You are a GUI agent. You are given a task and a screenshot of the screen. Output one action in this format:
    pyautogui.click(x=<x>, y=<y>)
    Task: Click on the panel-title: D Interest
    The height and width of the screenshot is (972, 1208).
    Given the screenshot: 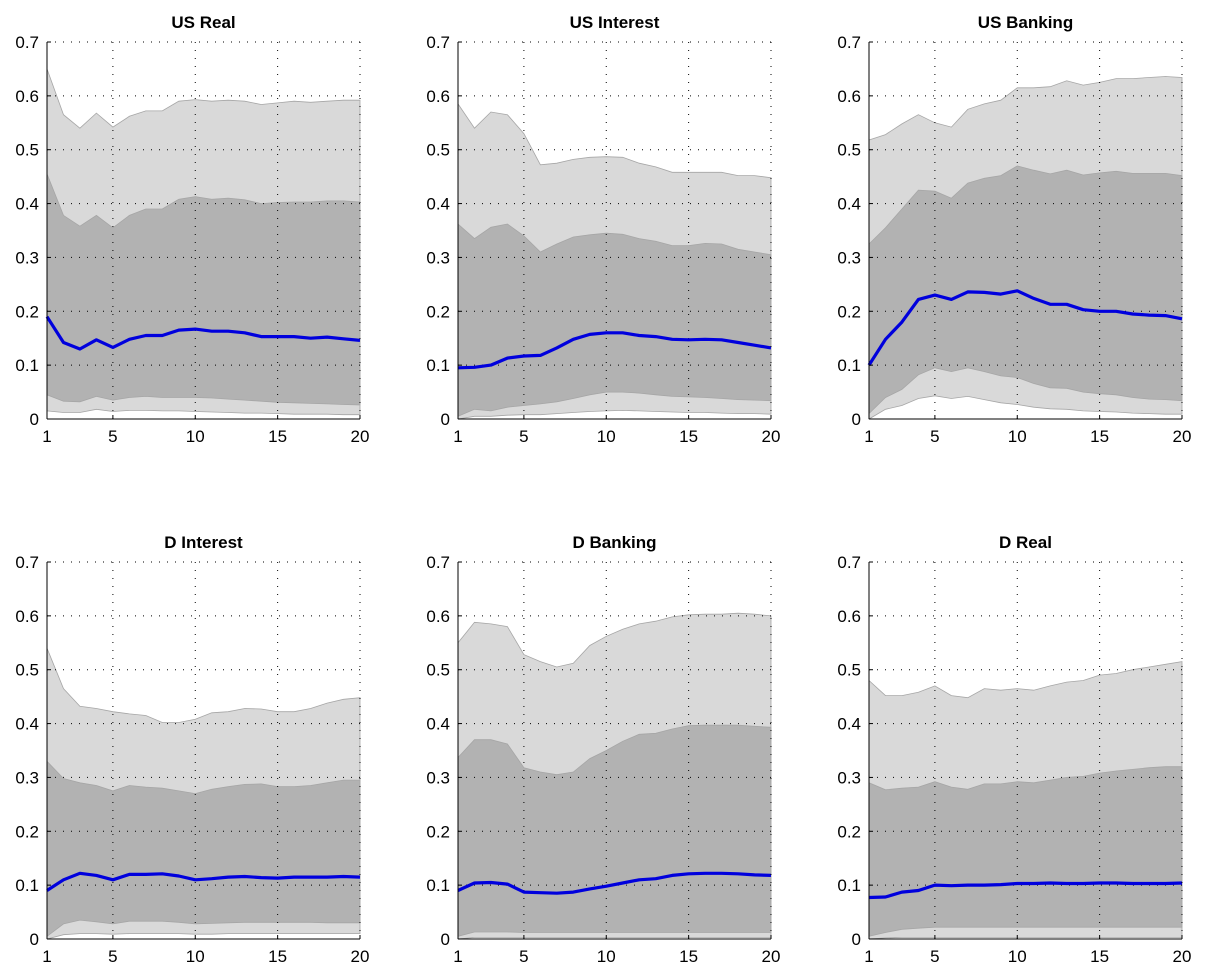 What is the action you would take?
    pyautogui.click(x=203, y=542)
    